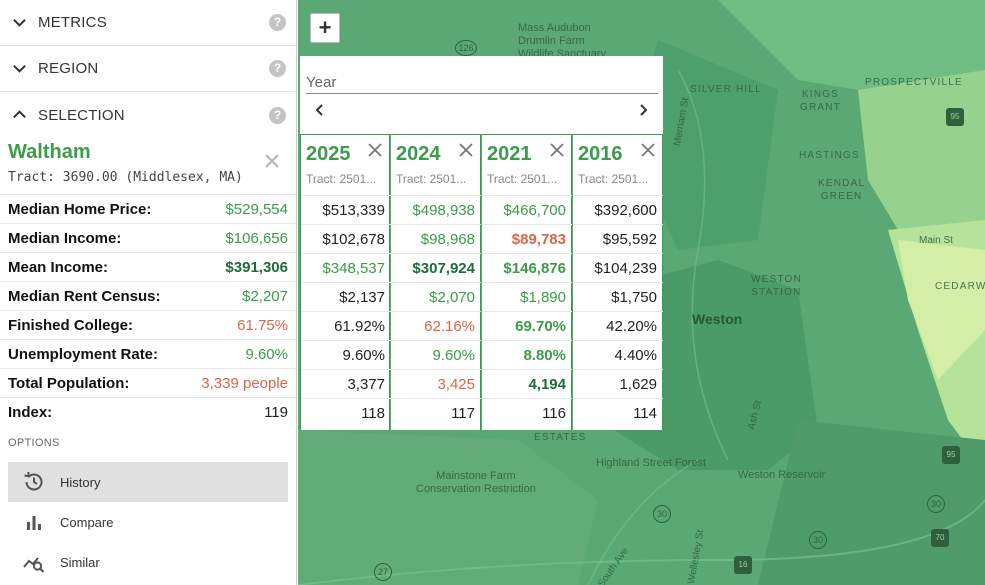 The image size is (985, 585). Describe the element at coordinates (84, 296) in the screenshot. I see `metric-label: Median Rent Census:` at that location.